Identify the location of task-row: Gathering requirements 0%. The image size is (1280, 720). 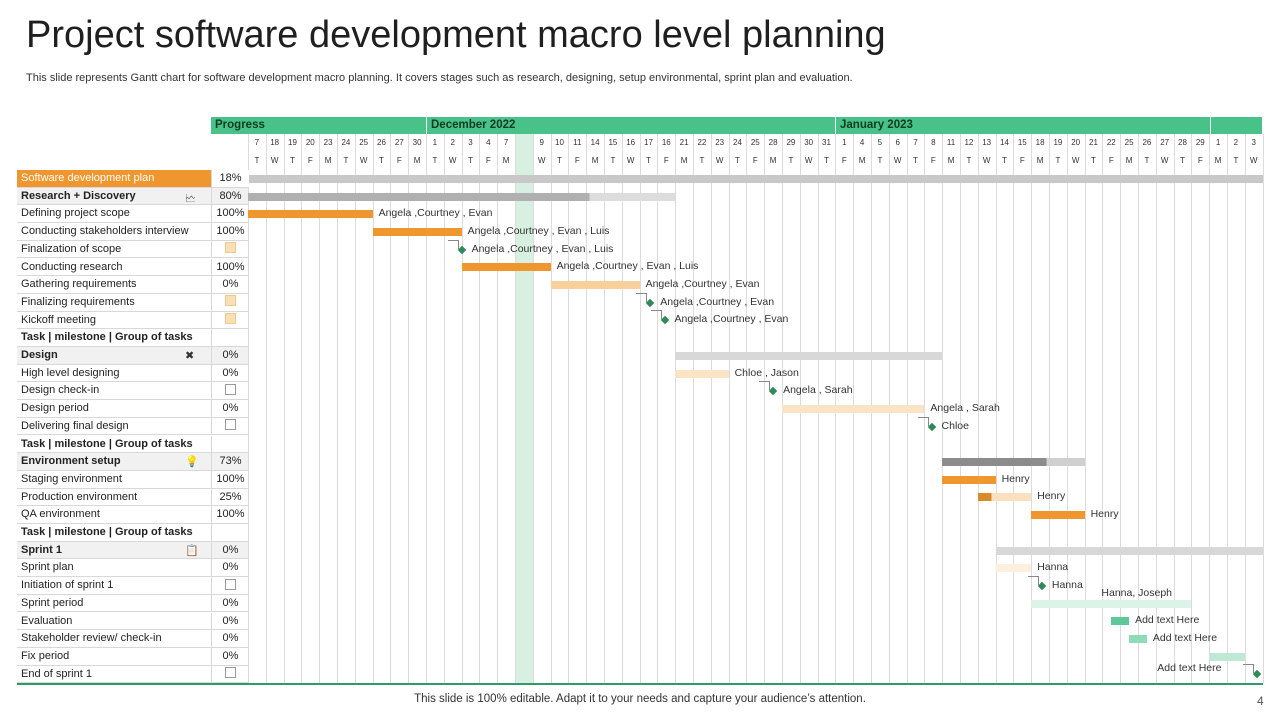
(132, 285).